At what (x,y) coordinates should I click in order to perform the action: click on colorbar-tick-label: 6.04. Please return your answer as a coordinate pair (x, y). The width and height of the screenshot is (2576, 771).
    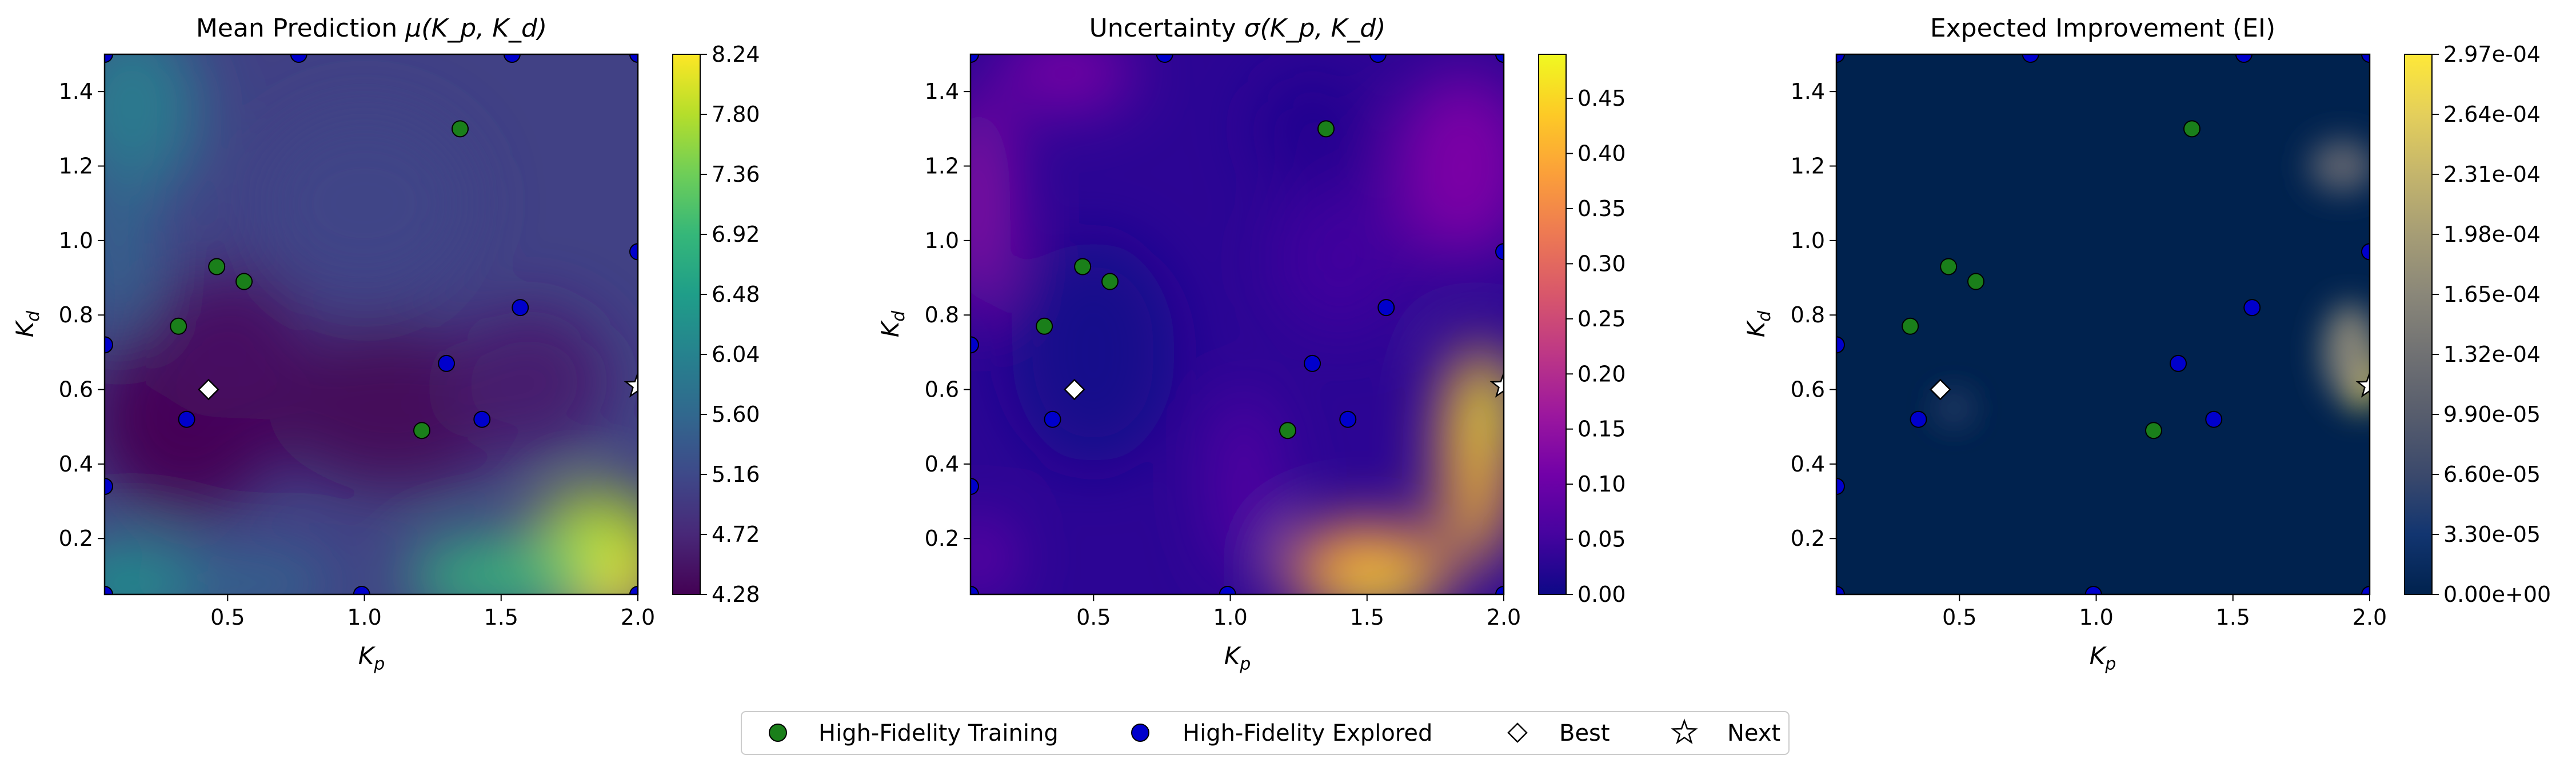
    Looking at the image, I should click on (736, 354).